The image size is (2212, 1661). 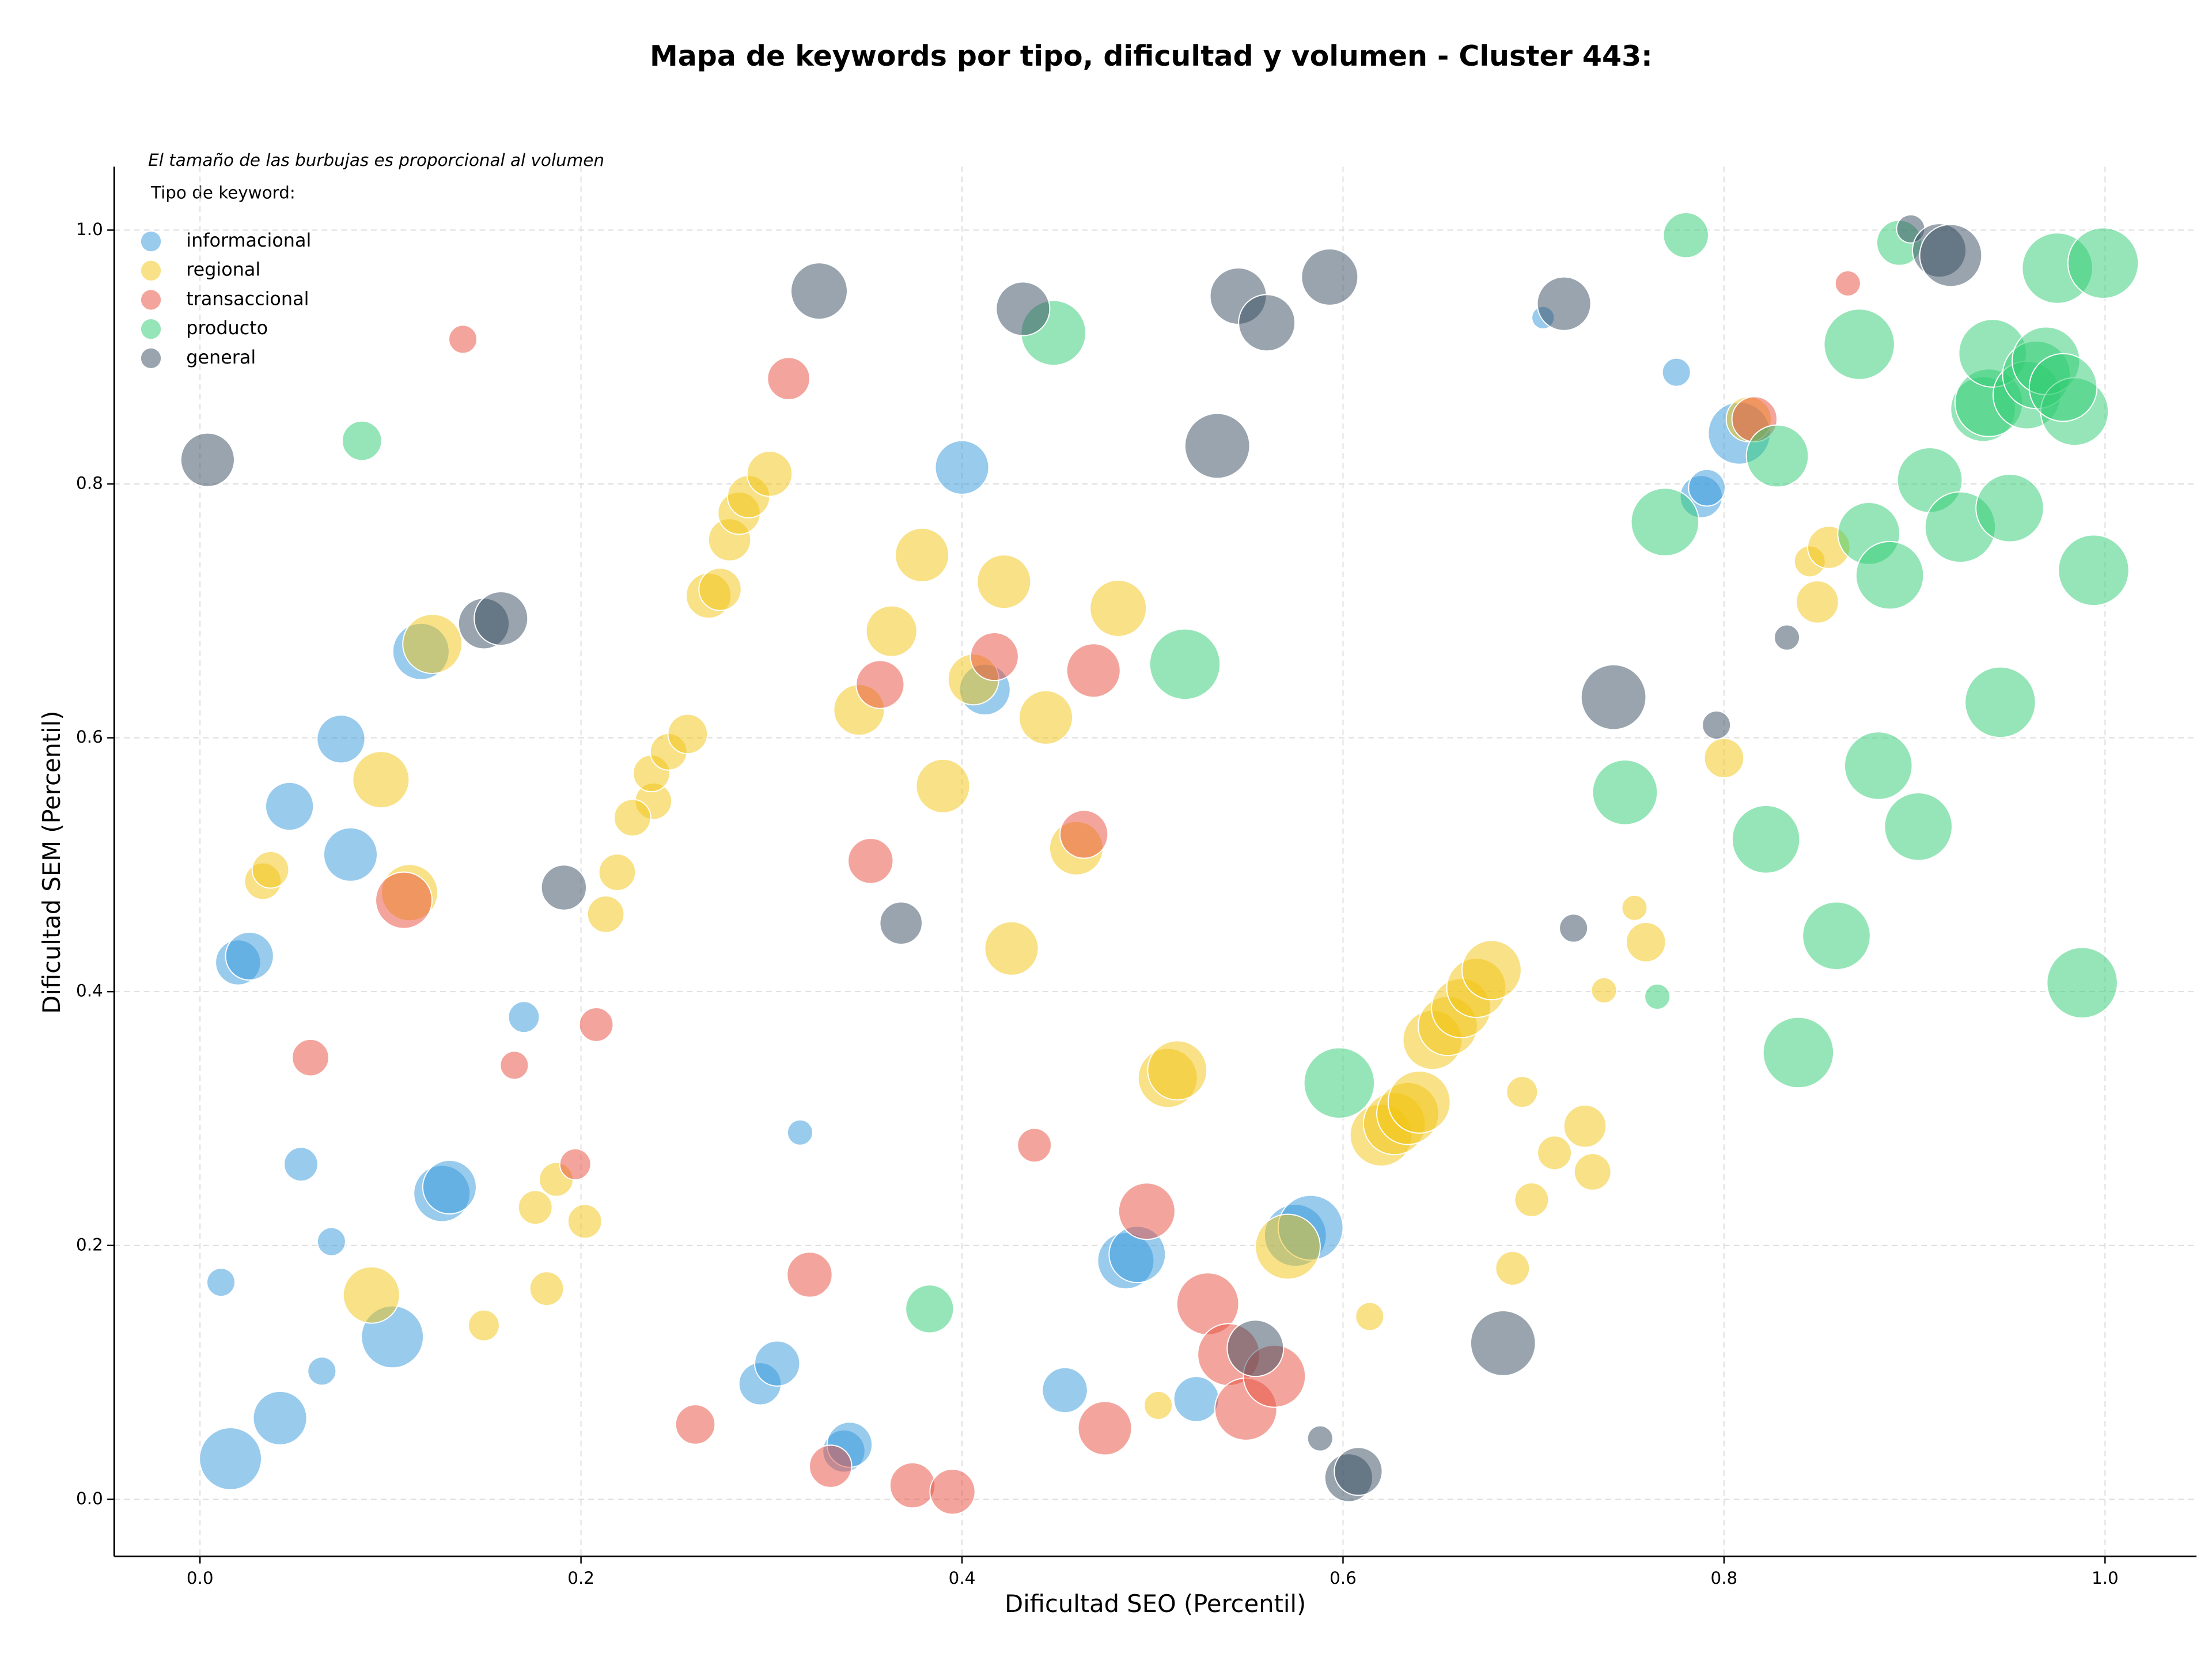 What do you see at coordinates (962, 1578) in the screenshot?
I see `x-tick-label: 0.4` at bounding box center [962, 1578].